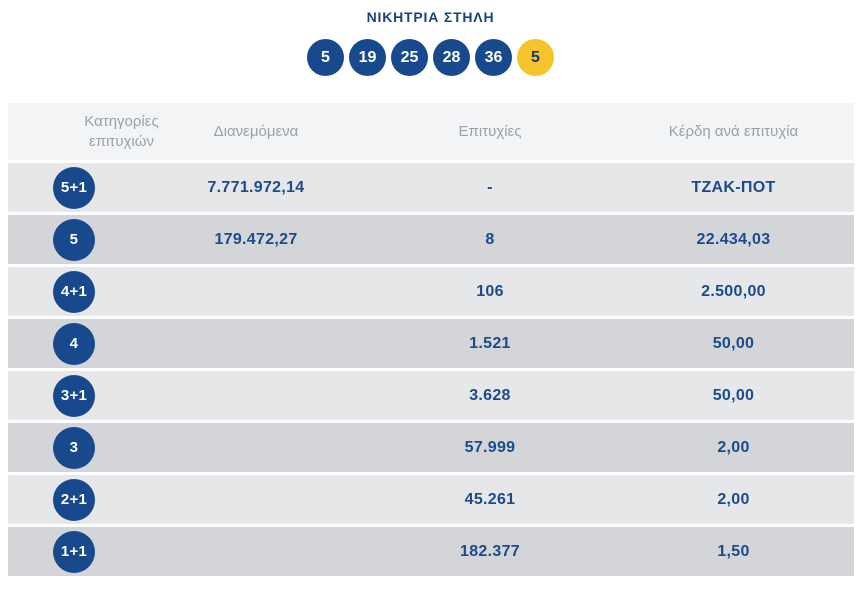 This screenshot has height=593, width=861. I want to click on header-successes: Επιτυχίες, so click(490, 131).